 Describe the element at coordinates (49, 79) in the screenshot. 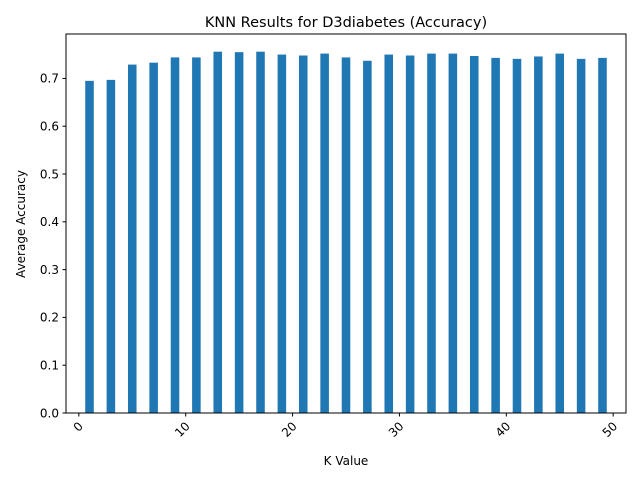

I see `y-tick-label: 0.7` at that location.